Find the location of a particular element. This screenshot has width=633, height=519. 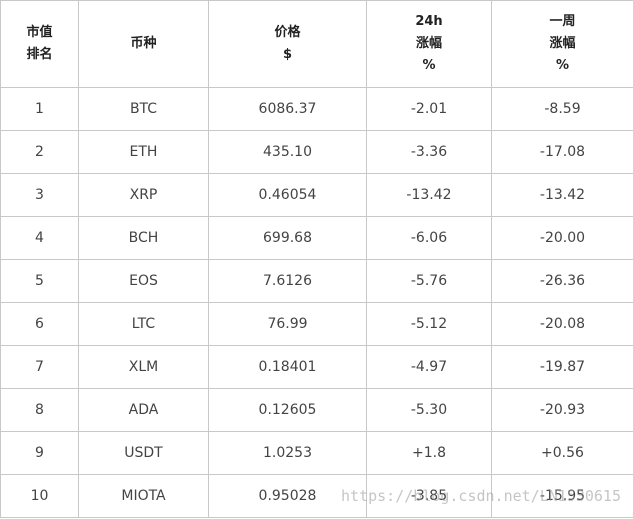

cell-rank: 9 is located at coordinates (39, 453).